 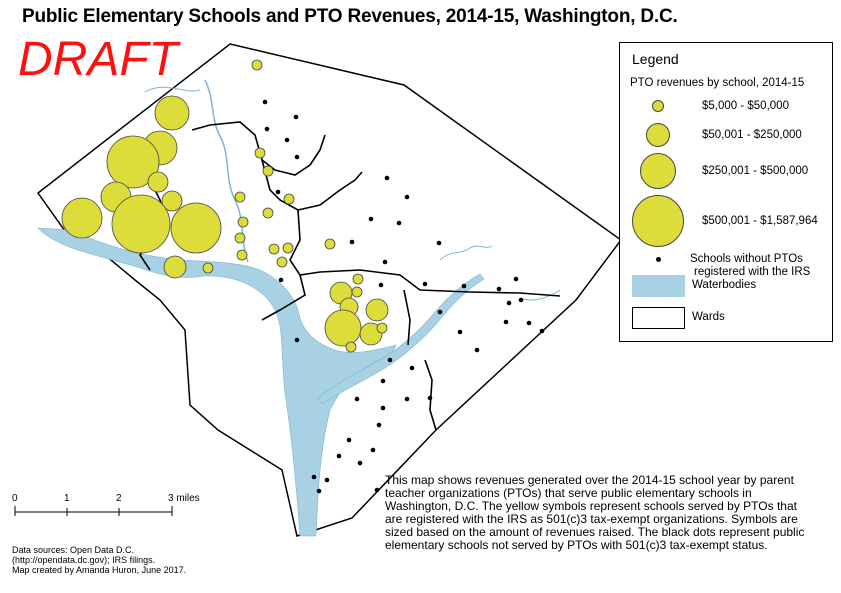 I want to click on sources-line-1: Data sources: Open Data D.C., so click(x=73, y=550).